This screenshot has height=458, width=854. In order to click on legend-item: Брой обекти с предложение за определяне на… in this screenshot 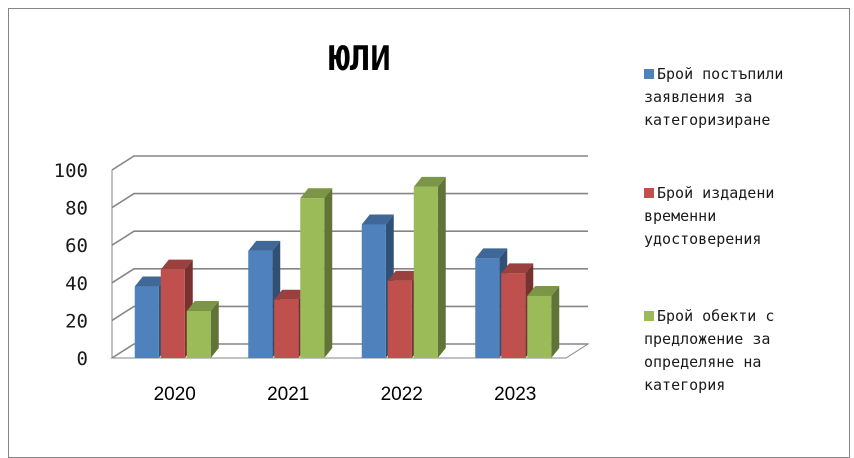, I will do `click(709, 350)`.